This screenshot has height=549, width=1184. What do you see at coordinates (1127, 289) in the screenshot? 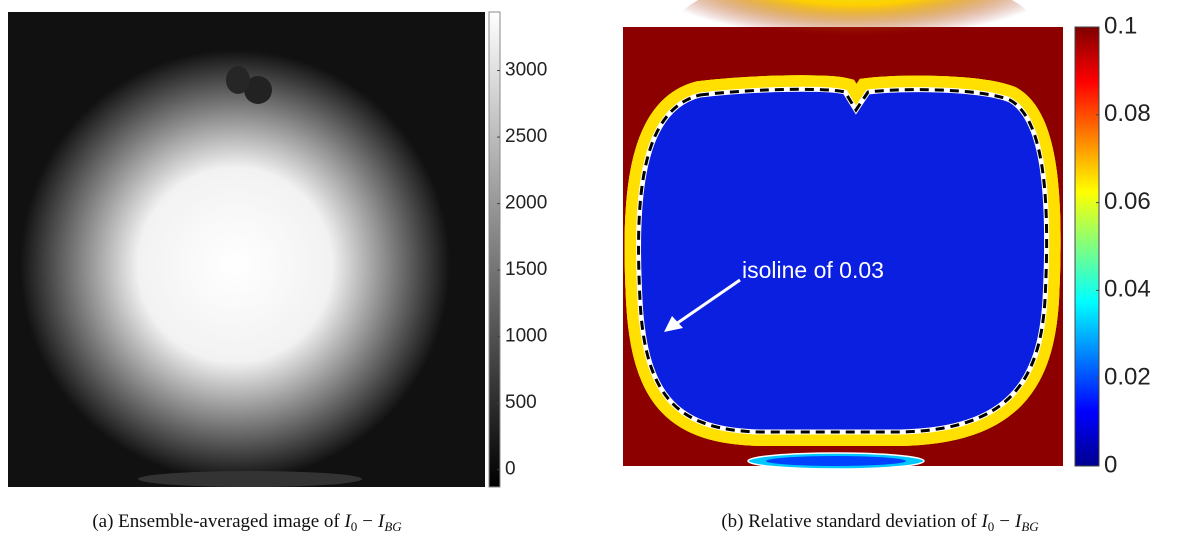
I see `tick-label: 0.04` at bounding box center [1127, 289].